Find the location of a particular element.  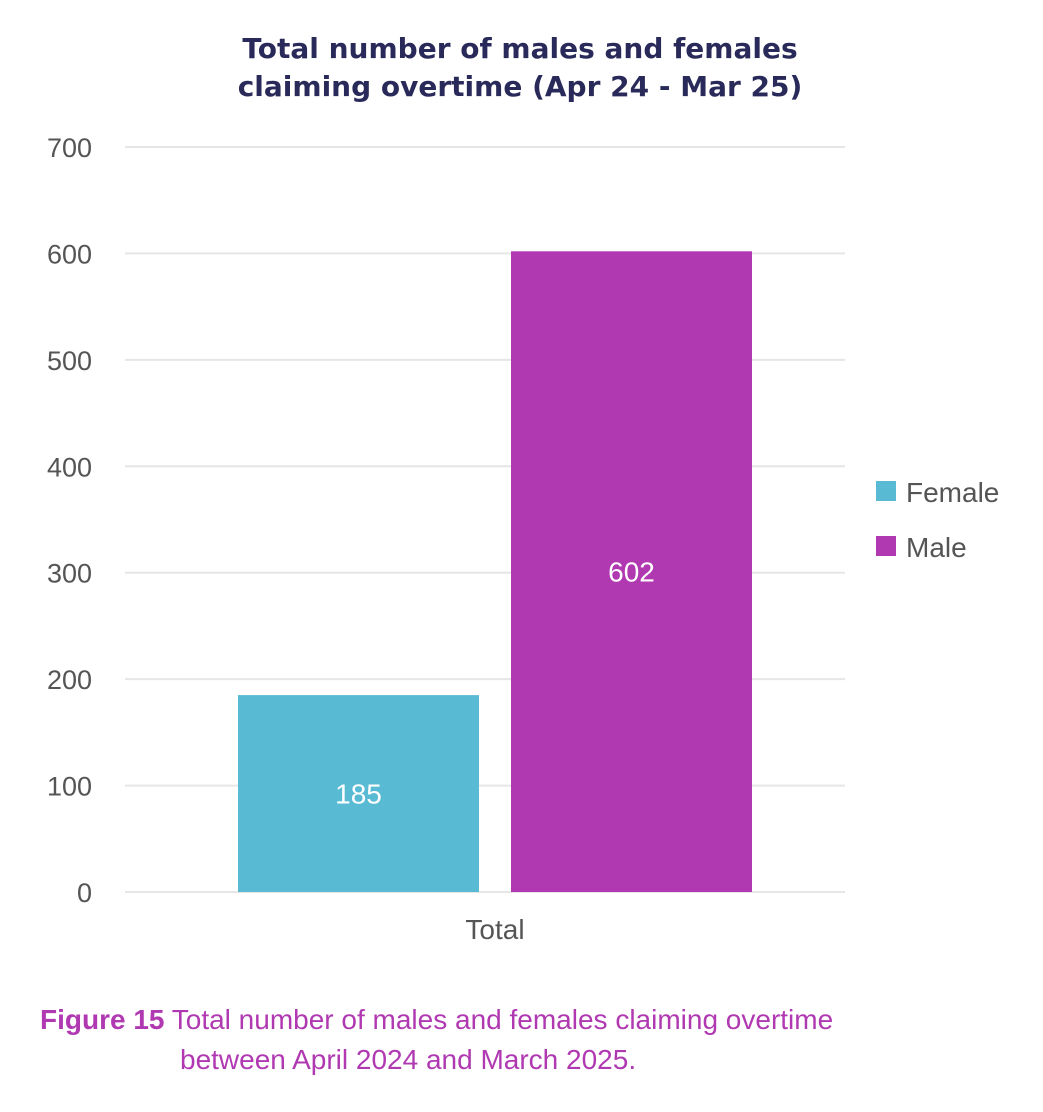

y-tick-label: 400 is located at coordinates (69, 467).